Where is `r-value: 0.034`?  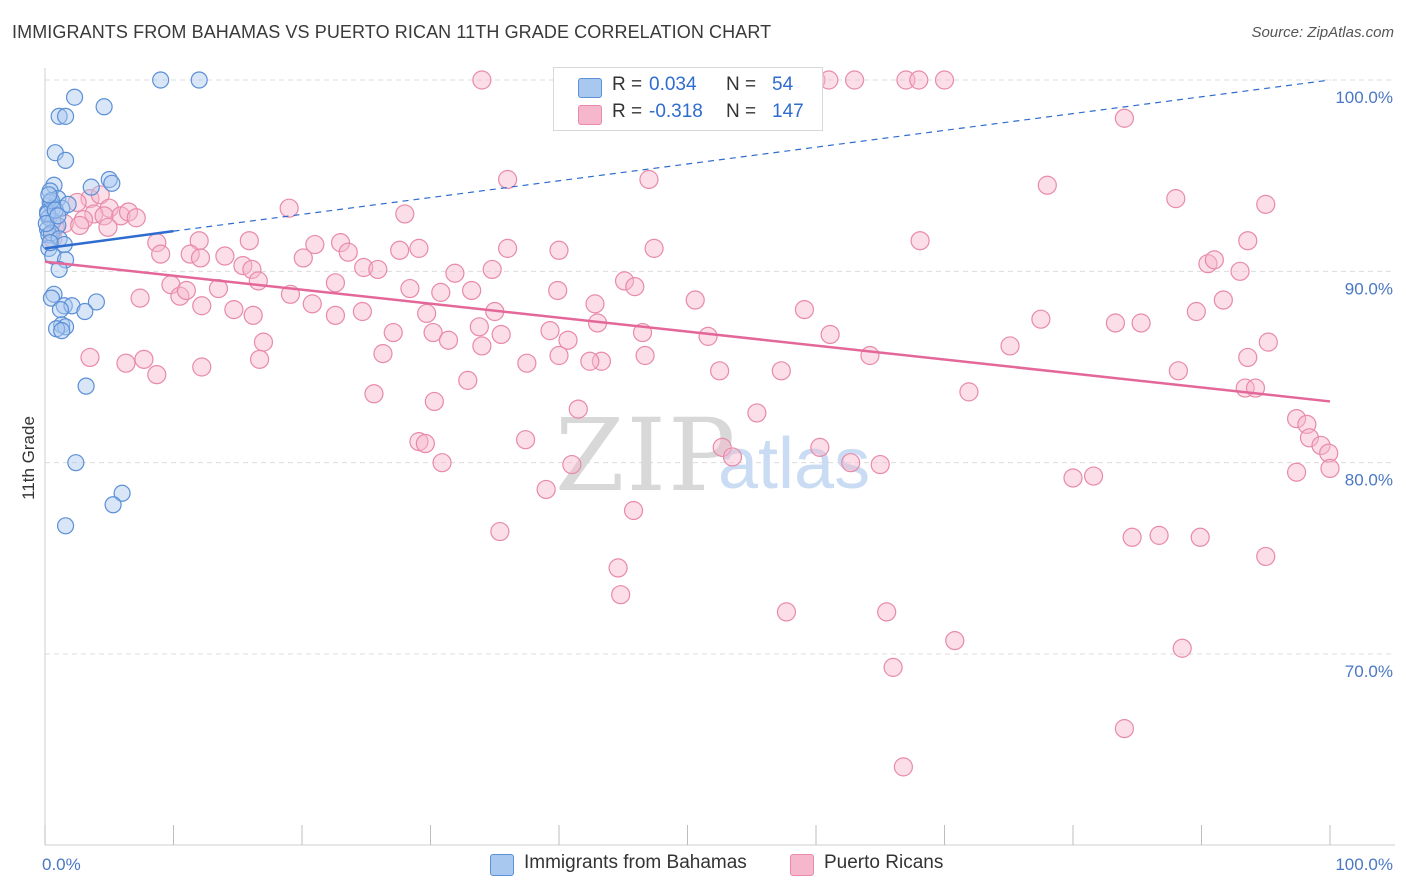
r-value: 0.034 is located at coordinates (673, 84).